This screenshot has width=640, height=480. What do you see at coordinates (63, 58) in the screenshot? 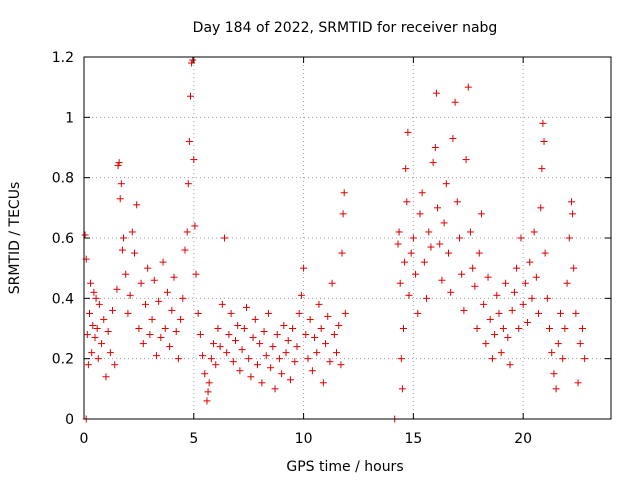
I see `y-tick-label: 1.2` at bounding box center [63, 58].